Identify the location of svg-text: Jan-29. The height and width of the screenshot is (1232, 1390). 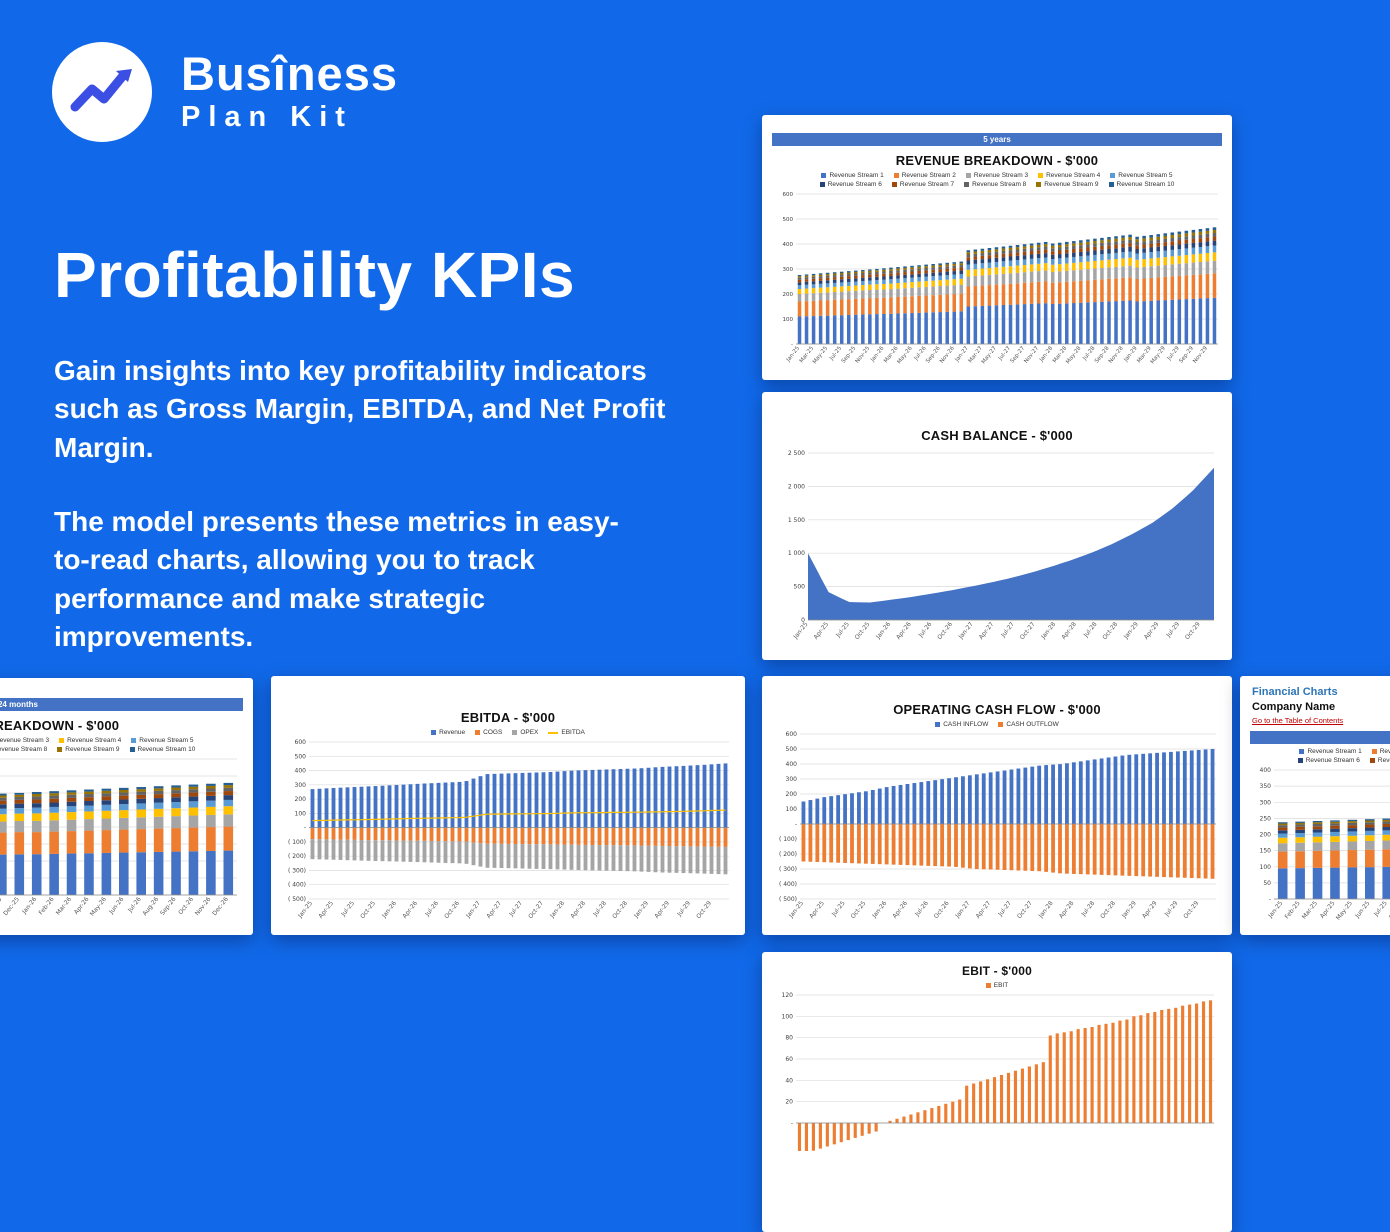
(641, 910).